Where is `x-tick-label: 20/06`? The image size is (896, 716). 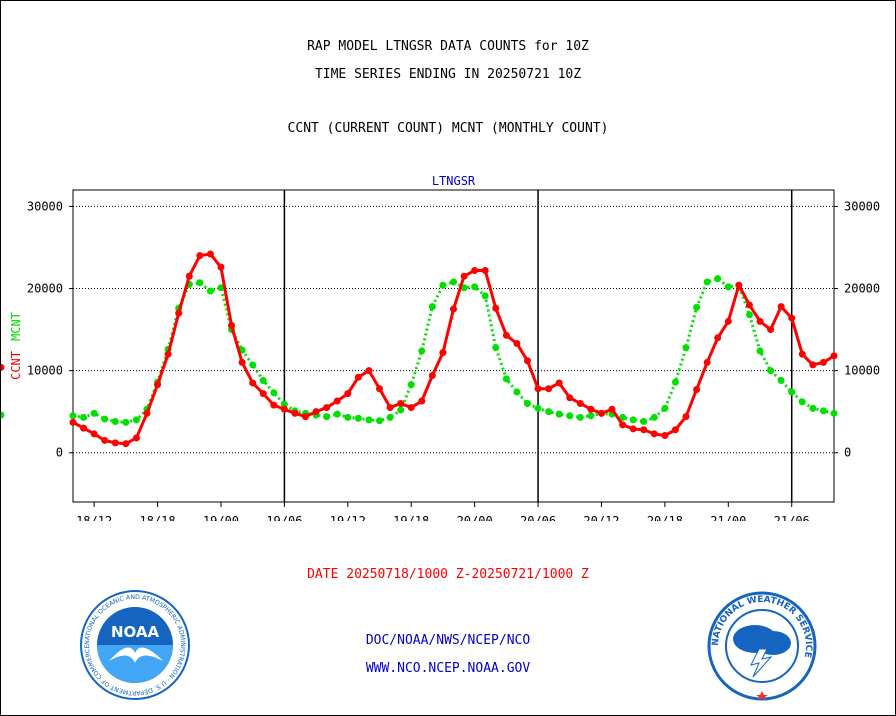
x-tick-label: 20/06 is located at coordinates (538, 517).